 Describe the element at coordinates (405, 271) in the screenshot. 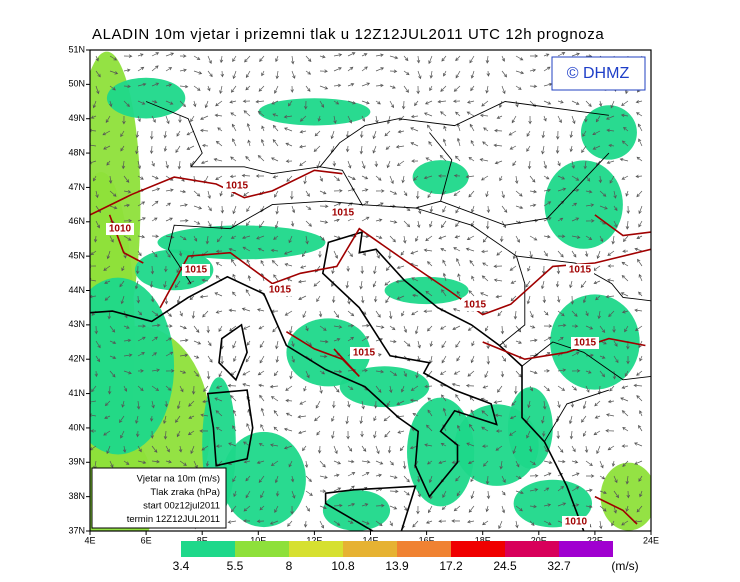

I see `isobar` at that location.